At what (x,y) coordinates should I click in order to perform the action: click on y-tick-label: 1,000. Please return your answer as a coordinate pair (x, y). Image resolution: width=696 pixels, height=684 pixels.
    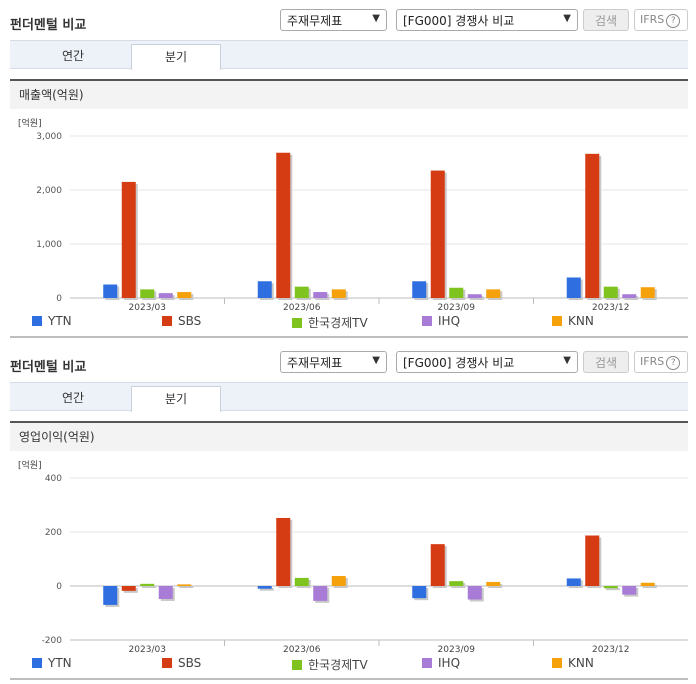
    Looking at the image, I should click on (49, 245).